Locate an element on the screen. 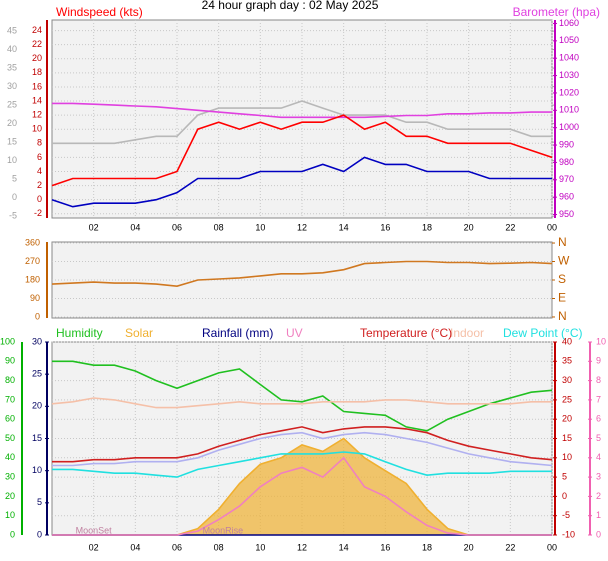 The height and width of the screenshot is (561, 608). legend-label: Barometer (hpa) is located at coordinates (556, 12).